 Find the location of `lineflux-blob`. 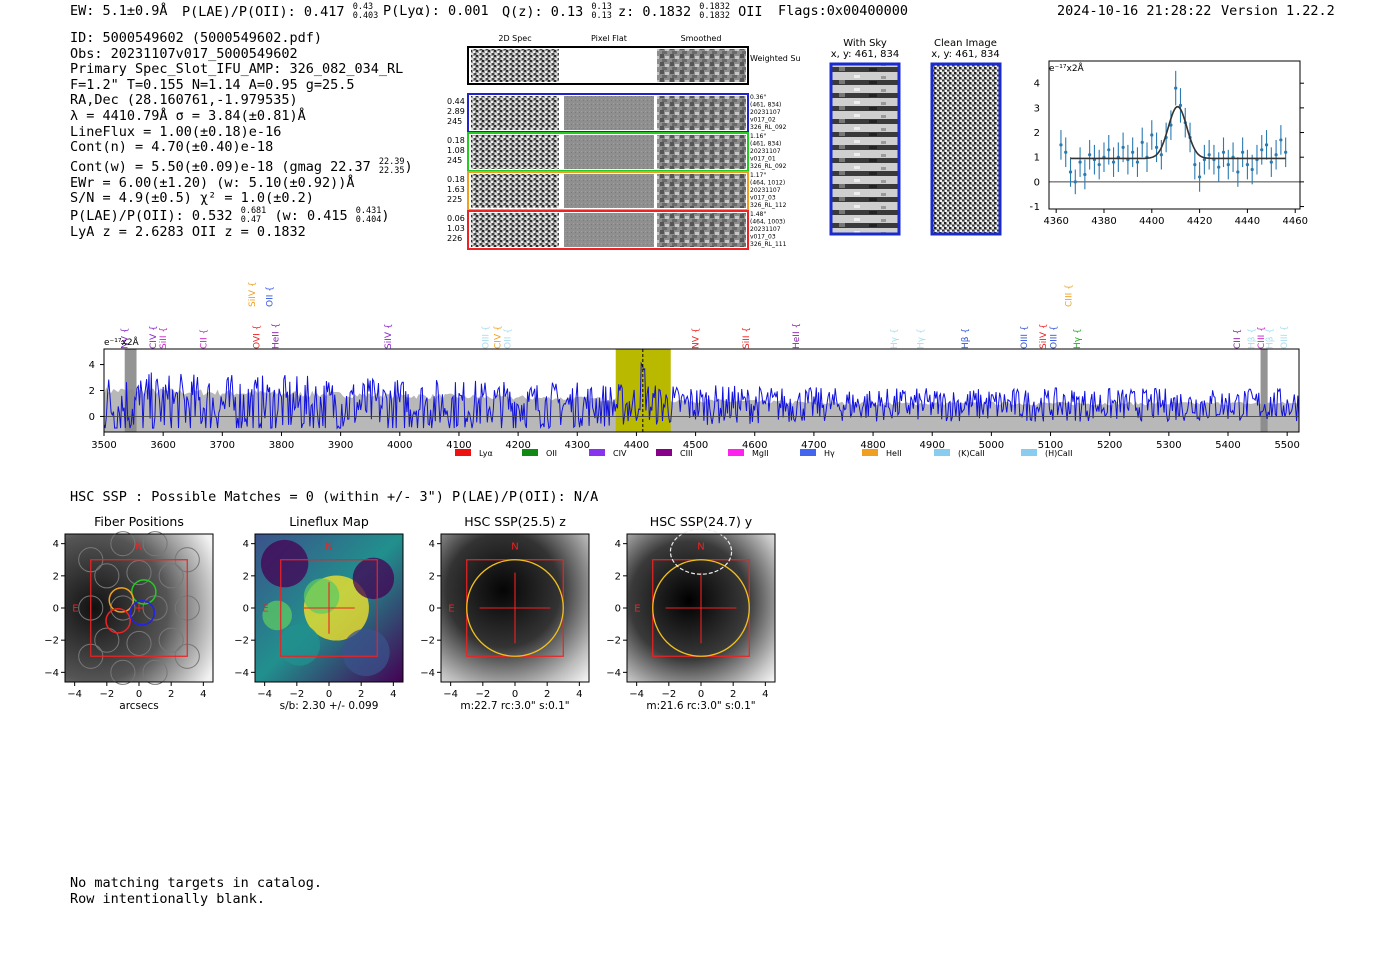

lineflux-blob is located at coordinates (373, 578).